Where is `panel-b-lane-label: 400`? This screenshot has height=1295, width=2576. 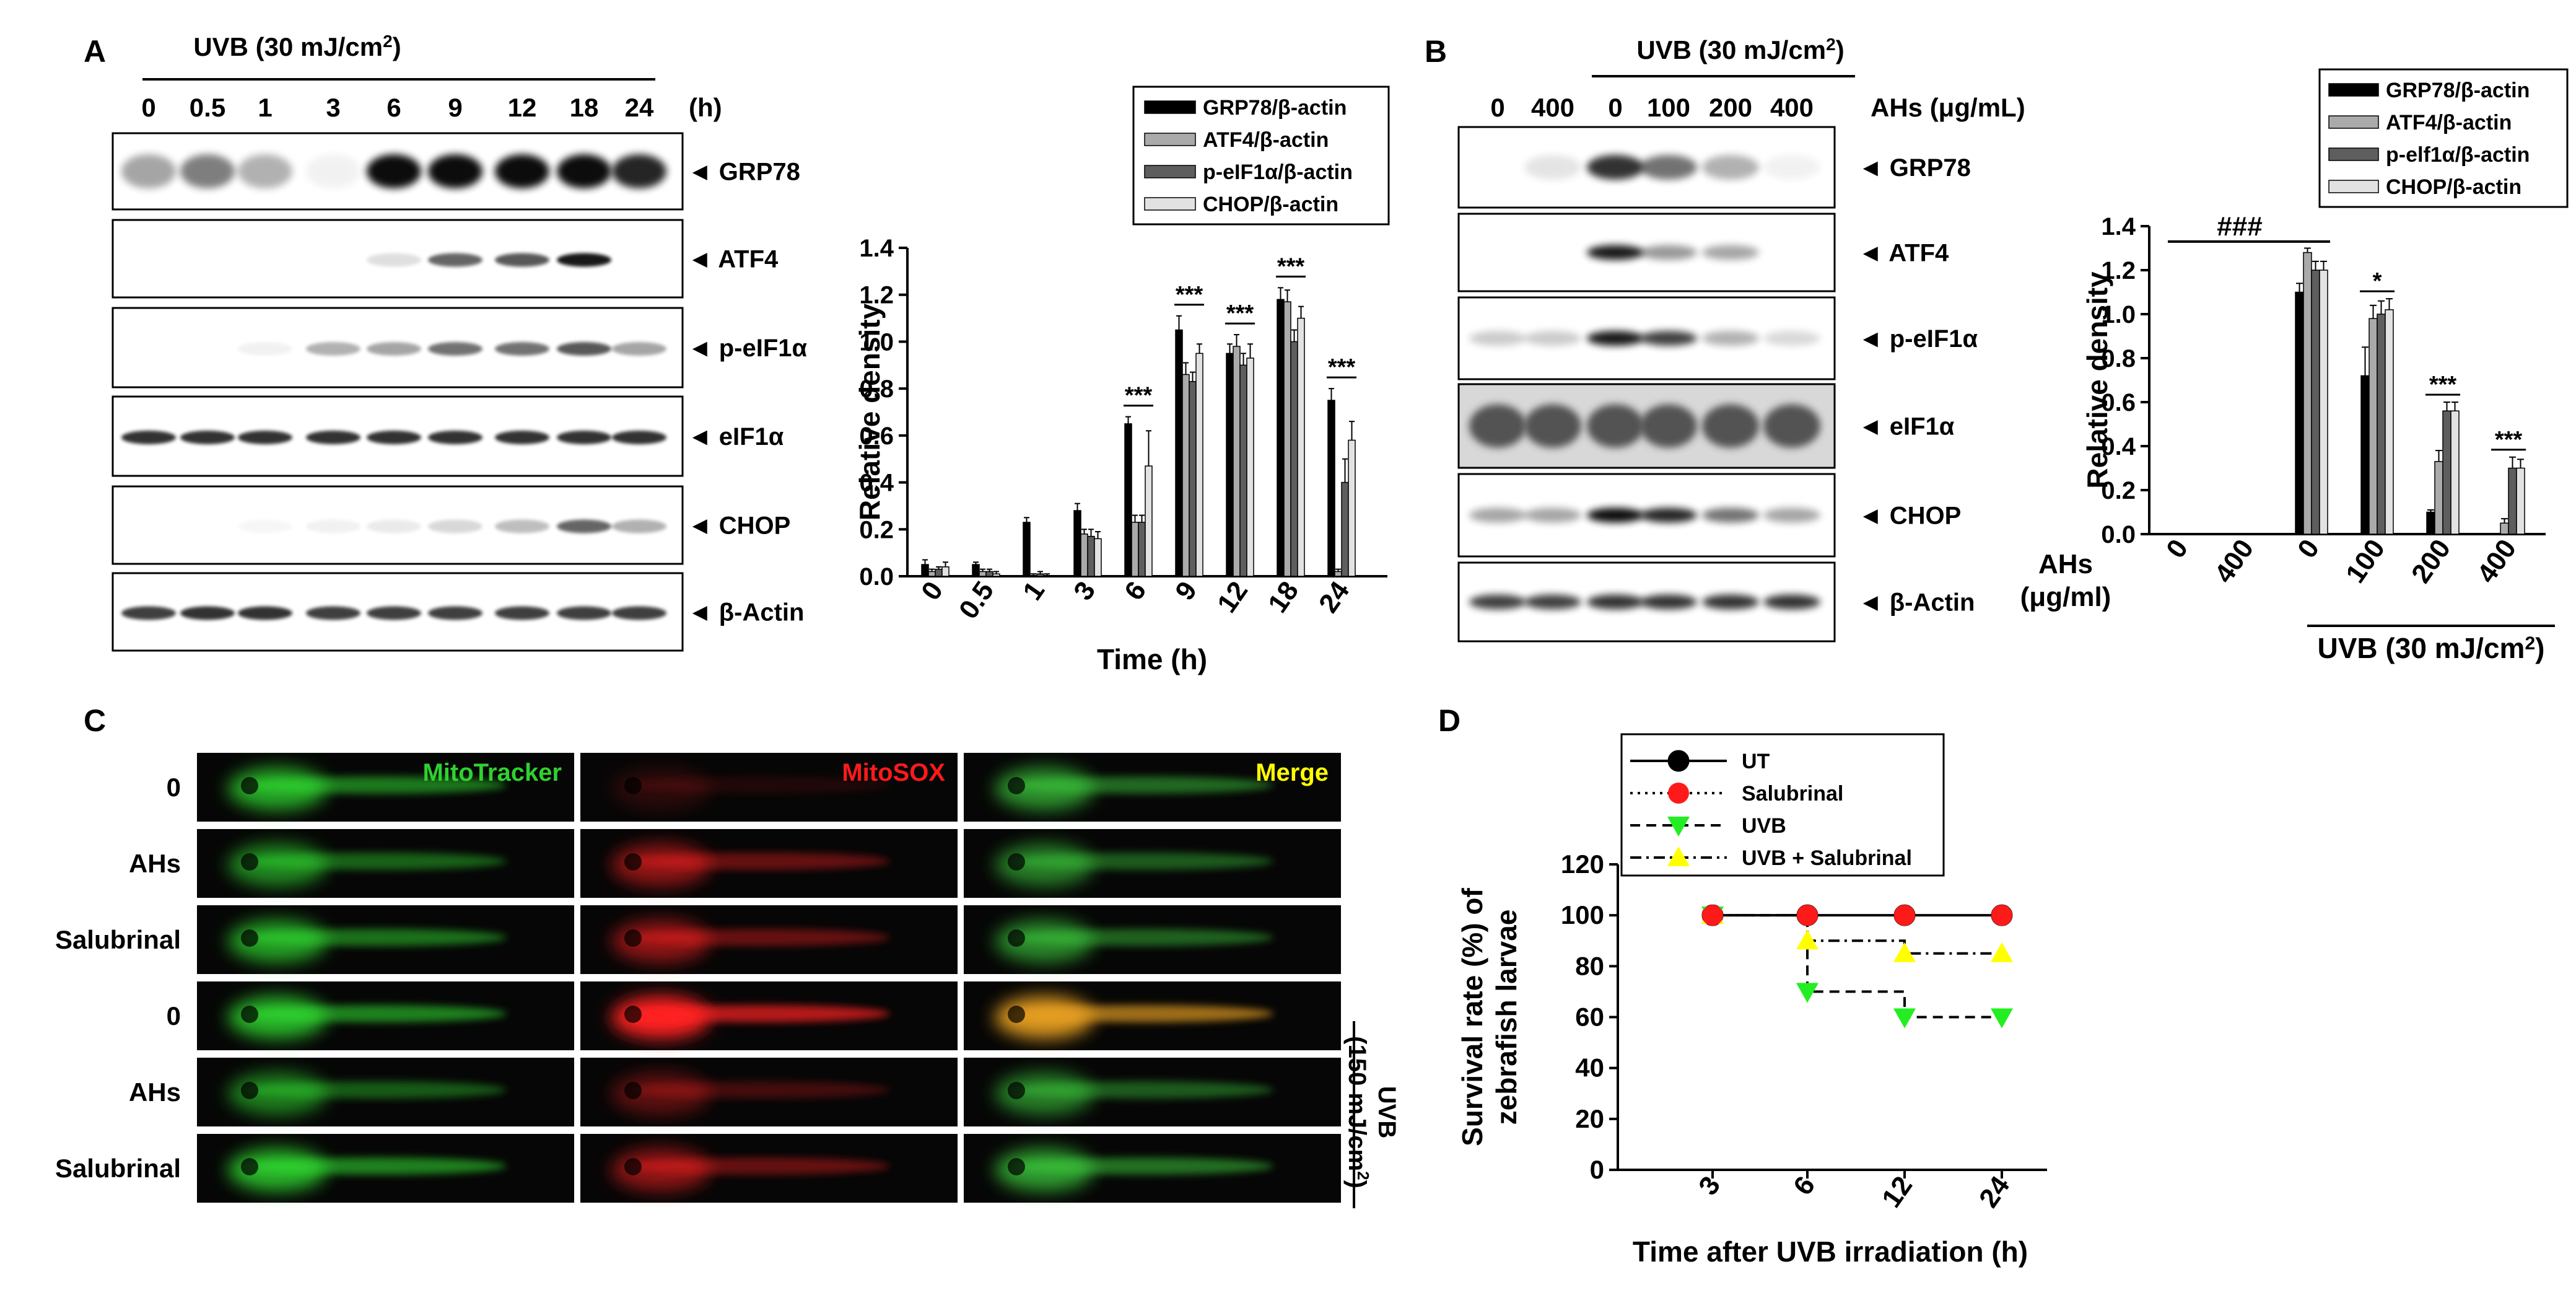 panel-b-lane-label: 400 is located at coordinates (1792, 107).